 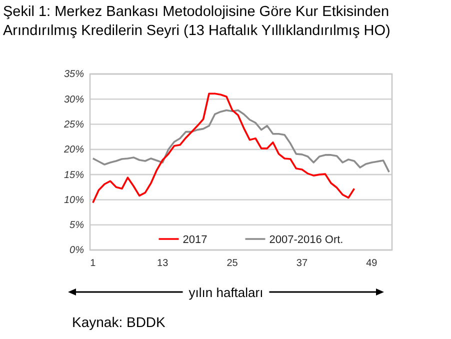 What do you see at coordinates (195, 240) in the screenshot?
I see `legend-label: 2017` at bounding box center [195, 240].